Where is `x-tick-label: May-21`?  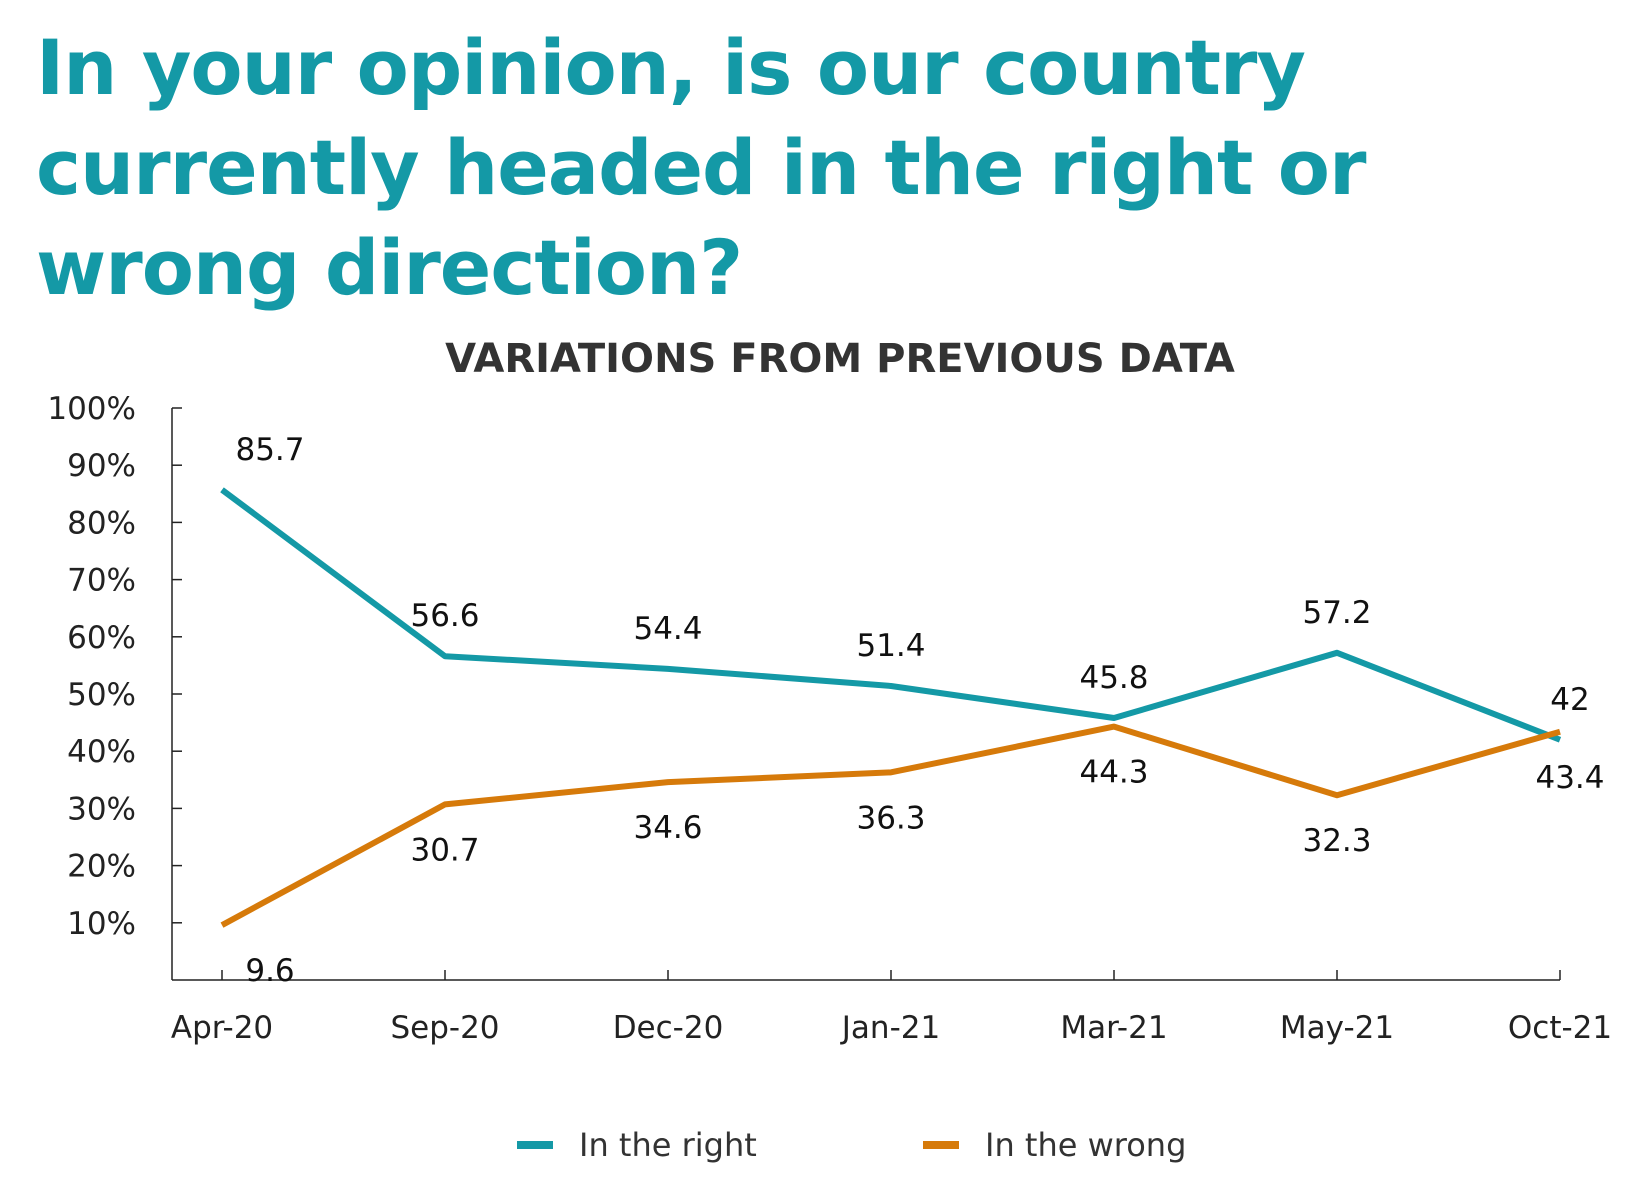
x-tick-label: May-21 is located at coordinates (1337, 1028).